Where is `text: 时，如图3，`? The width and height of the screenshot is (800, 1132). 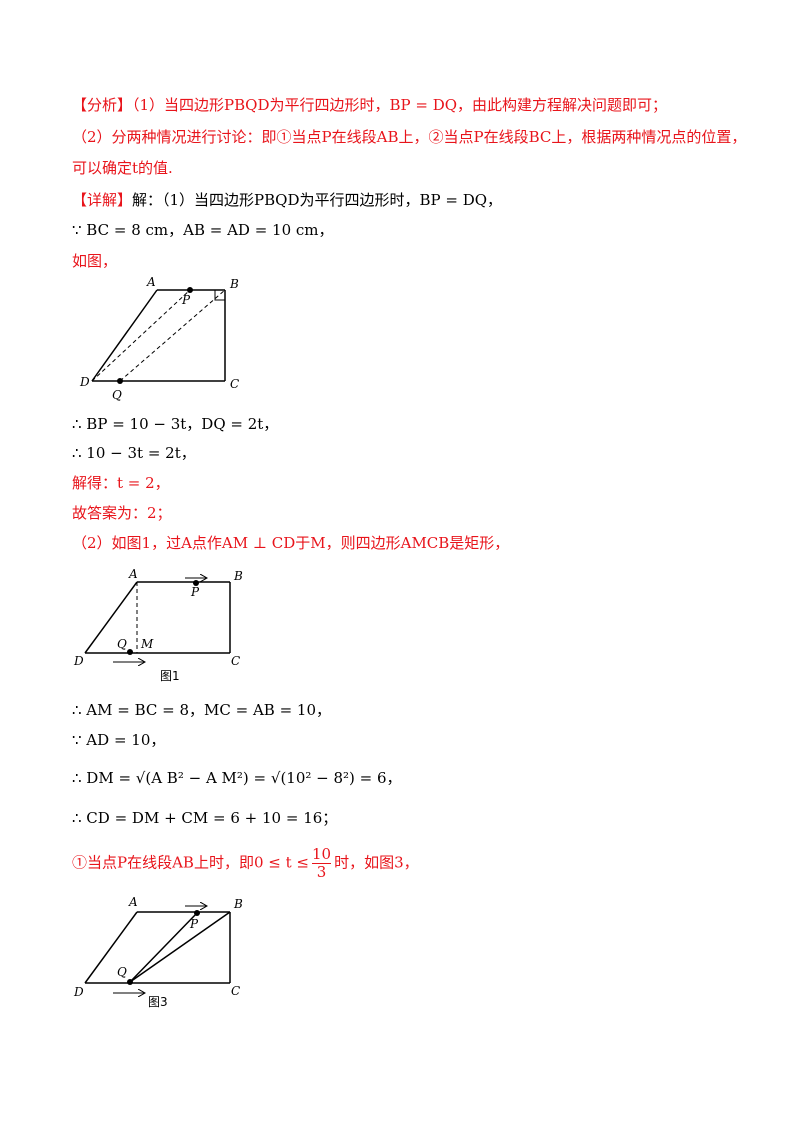 text: 时，如图3， is located at coordinates (376, 862).